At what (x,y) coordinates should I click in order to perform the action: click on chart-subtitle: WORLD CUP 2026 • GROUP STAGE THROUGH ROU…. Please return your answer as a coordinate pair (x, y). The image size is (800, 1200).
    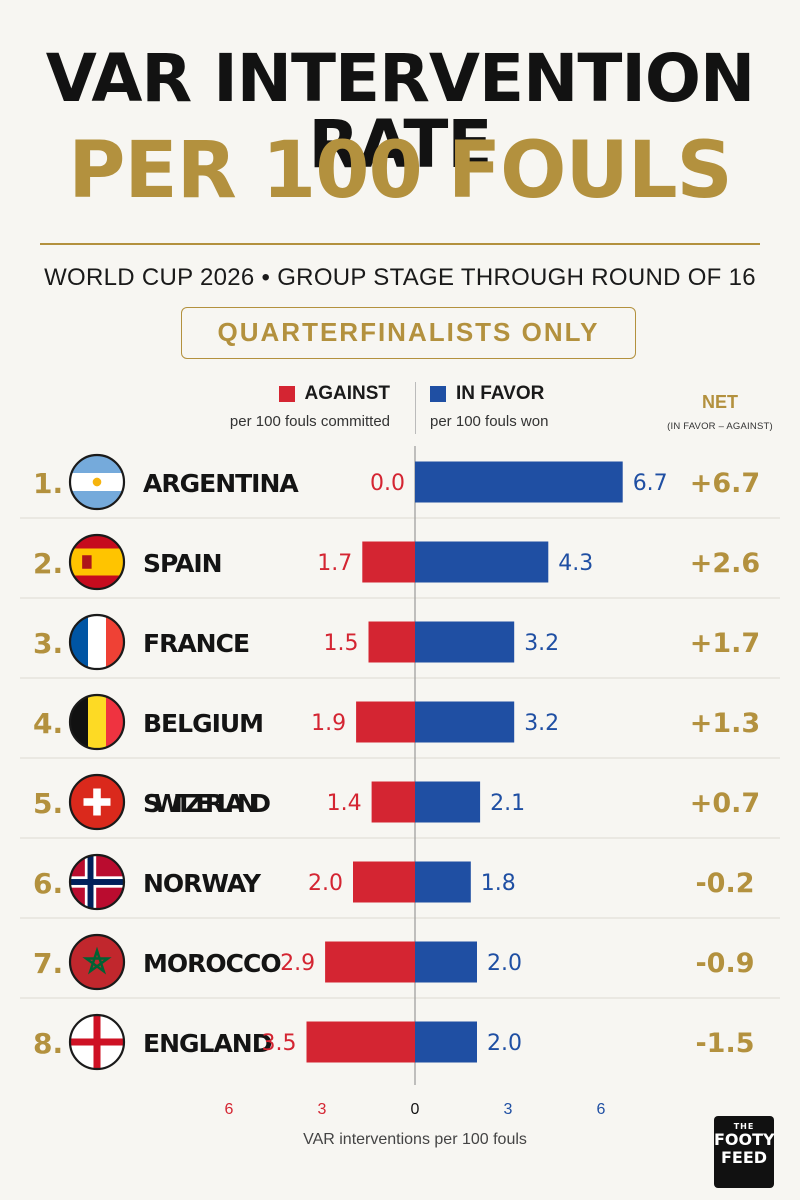
    Looking at the image, I should click on (400, 277).